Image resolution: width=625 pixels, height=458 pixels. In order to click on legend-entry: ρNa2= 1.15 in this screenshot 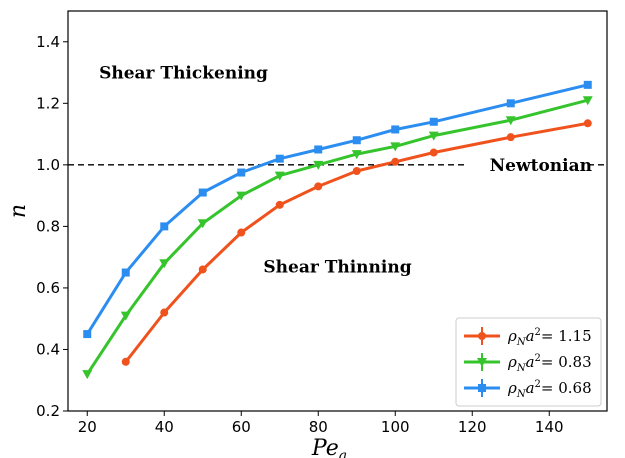, I will do `click(528, 337)`.